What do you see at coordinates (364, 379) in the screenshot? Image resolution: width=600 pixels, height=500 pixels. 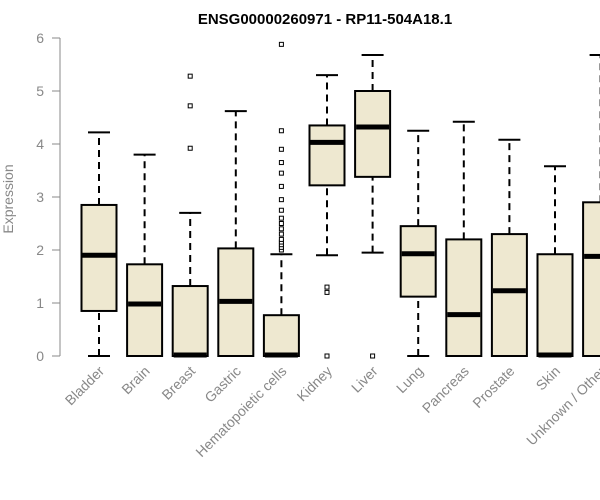 I see `x-category-label: Liver` at bounding box center [364, 379].